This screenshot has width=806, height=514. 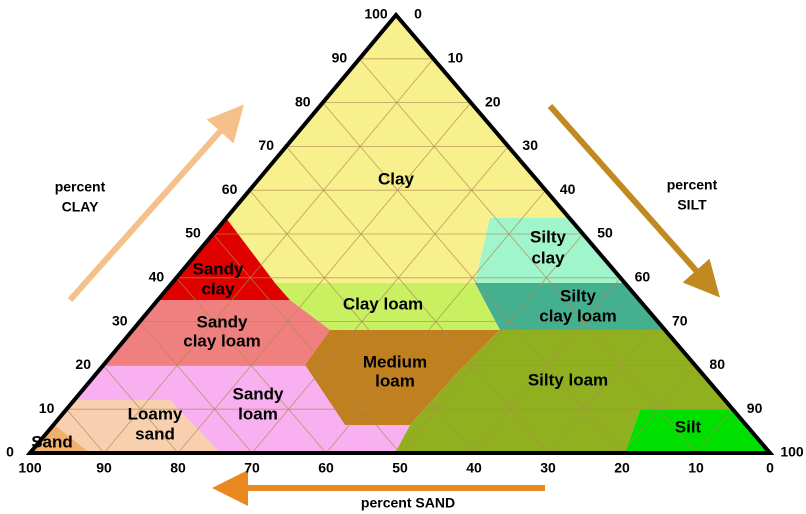 I want to click on sand-tick-label: 0, so click(x=770, y=468).